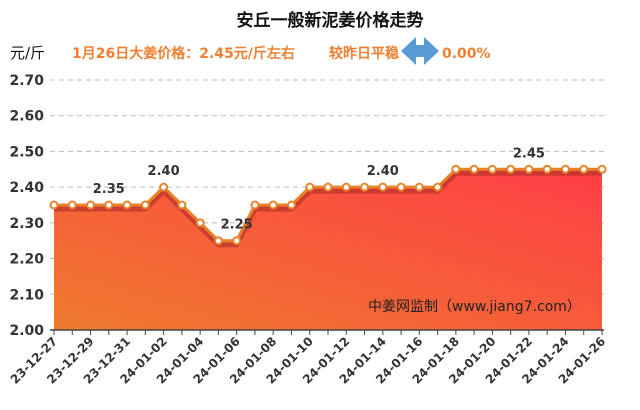  What do you see at coordinates (529, 153) in the screenshot?
I see `data-label: 2.45` at bounding box center [529, 153].